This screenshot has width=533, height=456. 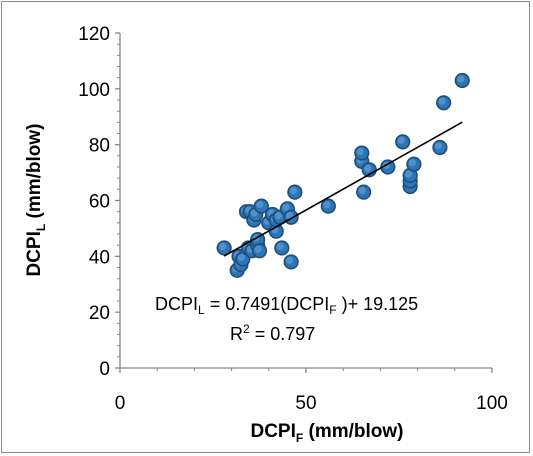 What do you see at coordinates (272, 333) in the screenshot?
I see `r-squared-label: R2 = 0.797` at bounding box center [272, 333].